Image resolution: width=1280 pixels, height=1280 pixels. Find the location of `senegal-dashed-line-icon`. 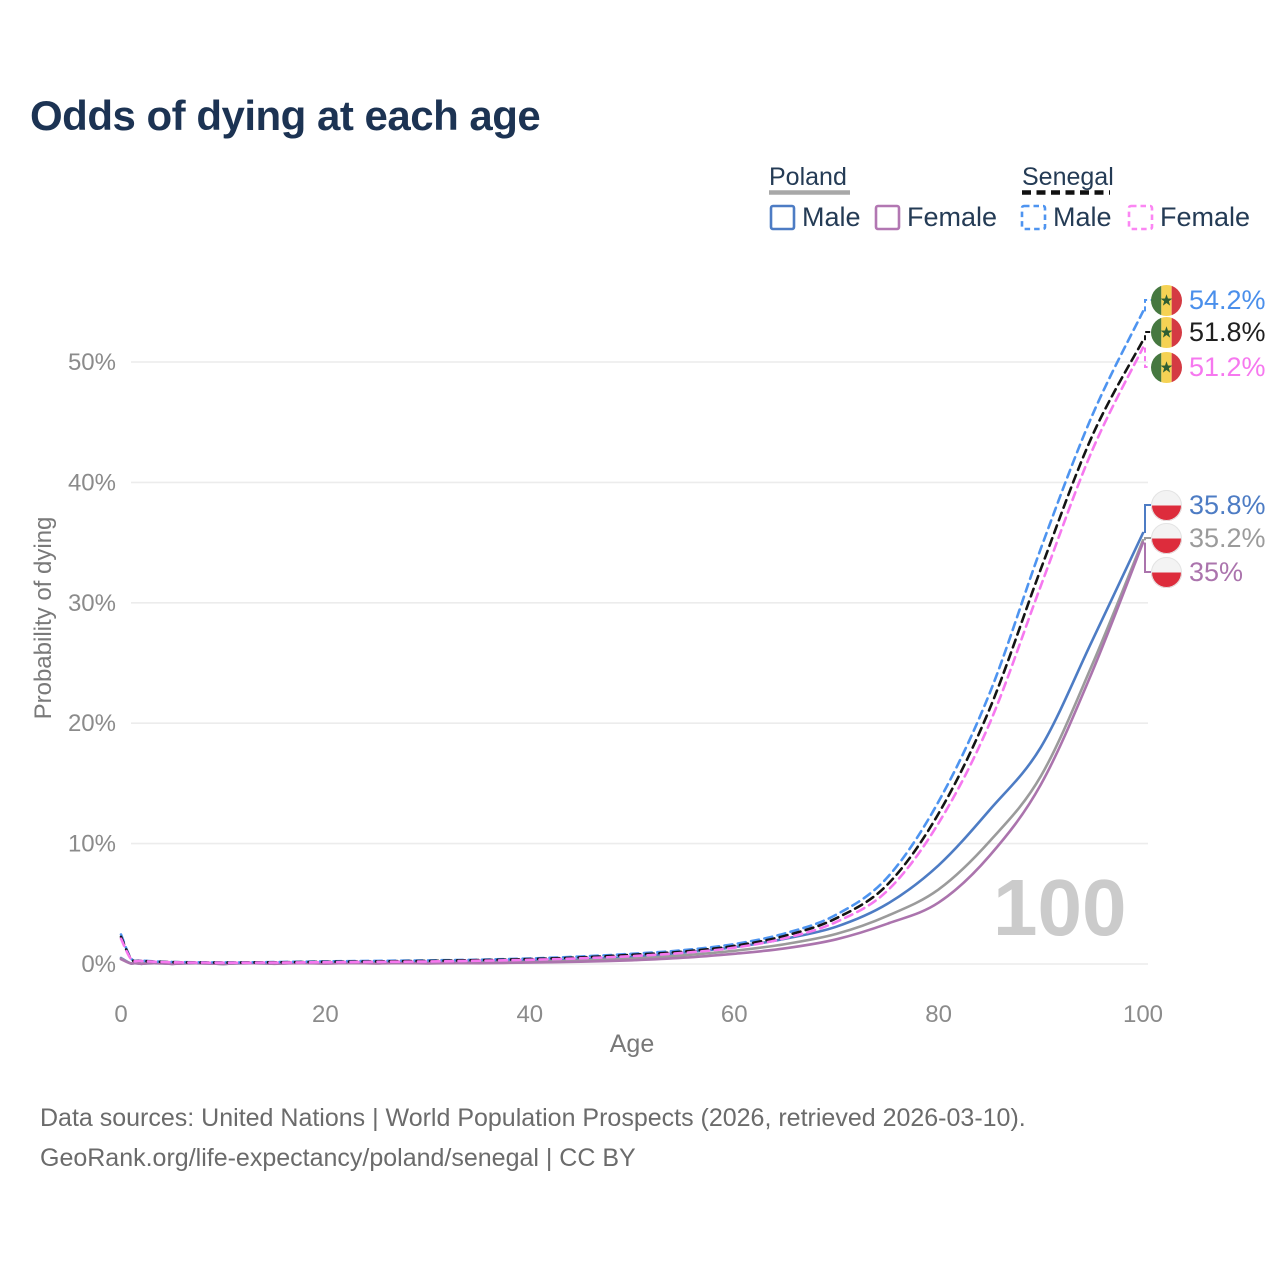

senegal-dashed-line-icon is located at coordinates (1066, 192).